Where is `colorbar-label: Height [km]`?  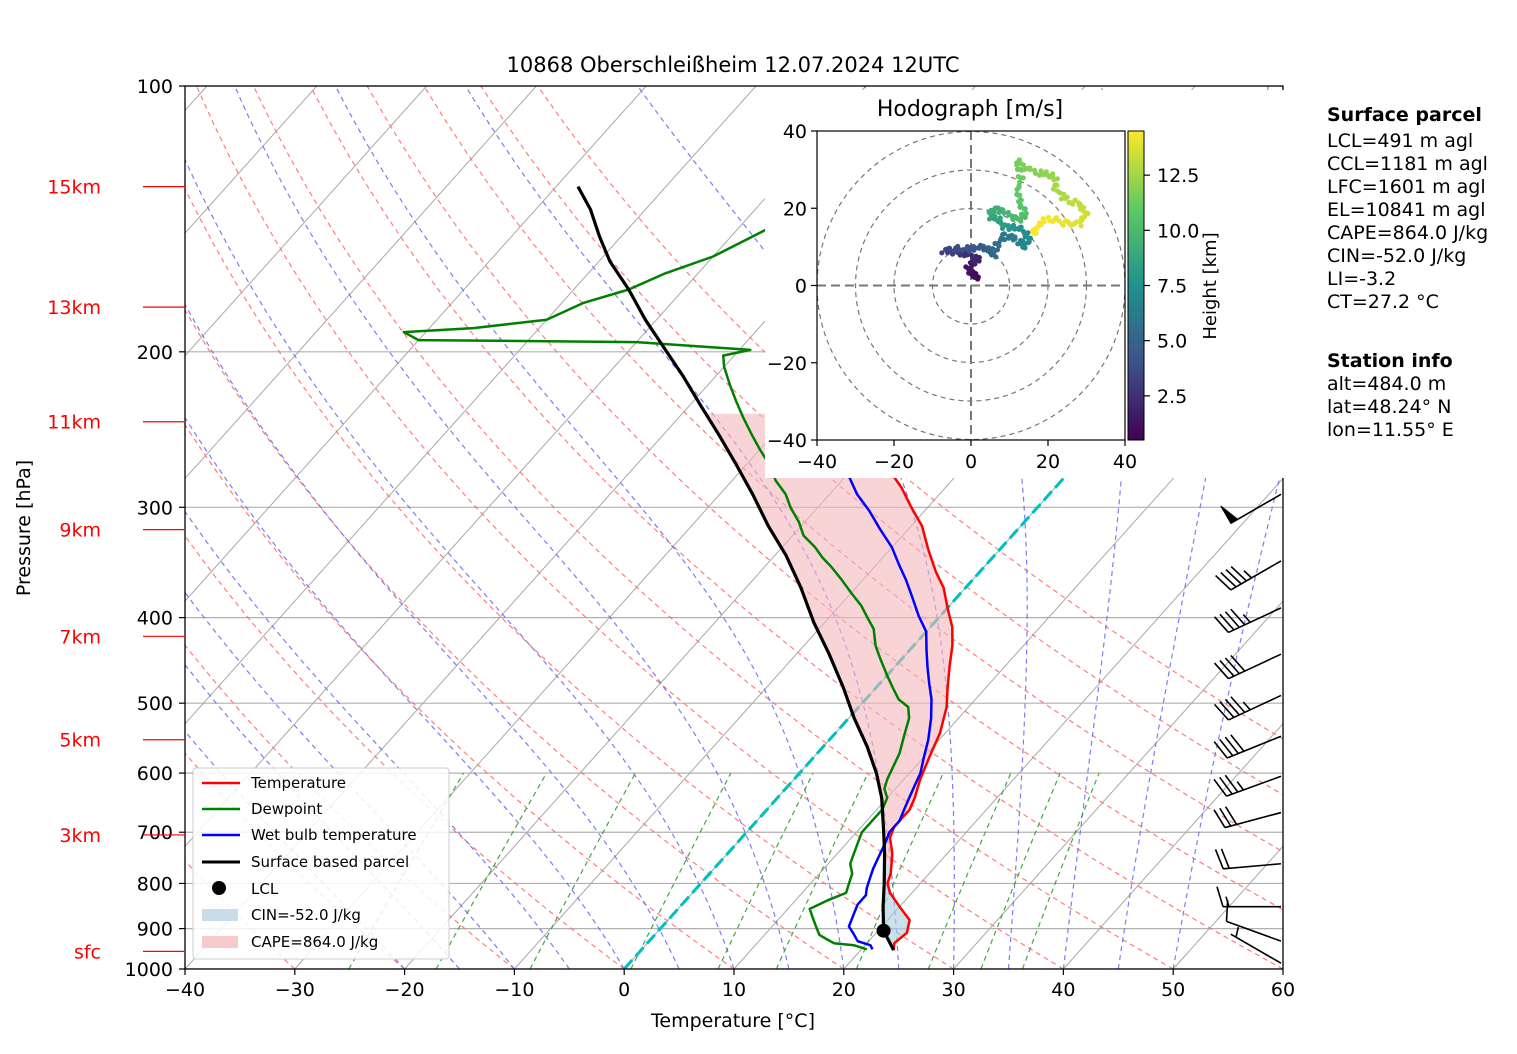 colorbar-label: Height [km] is located at coordinates (1210, 285).